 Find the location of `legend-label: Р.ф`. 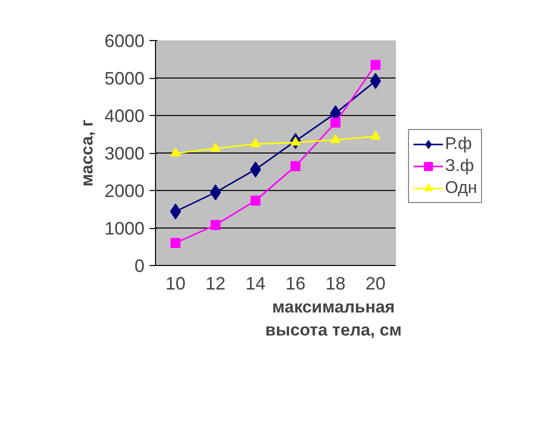

legend-label: Р.ф is located at coordinates (458, 144).